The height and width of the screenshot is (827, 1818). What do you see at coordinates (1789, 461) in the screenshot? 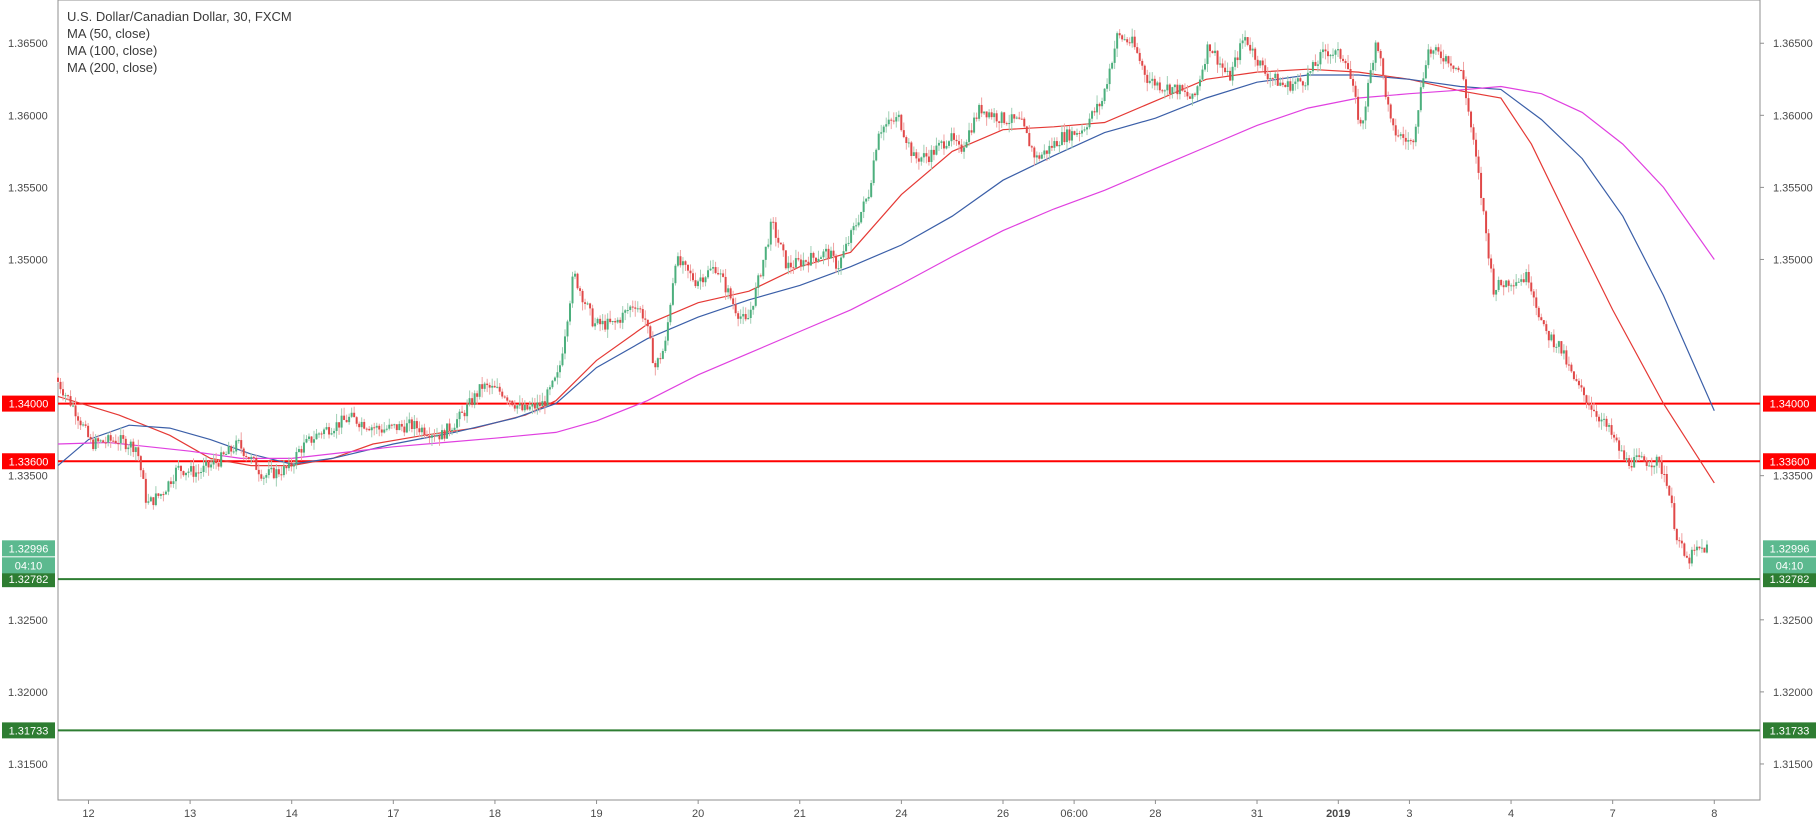
I see `level-tag-right-1-bg` at bounding box center [1789, 461].